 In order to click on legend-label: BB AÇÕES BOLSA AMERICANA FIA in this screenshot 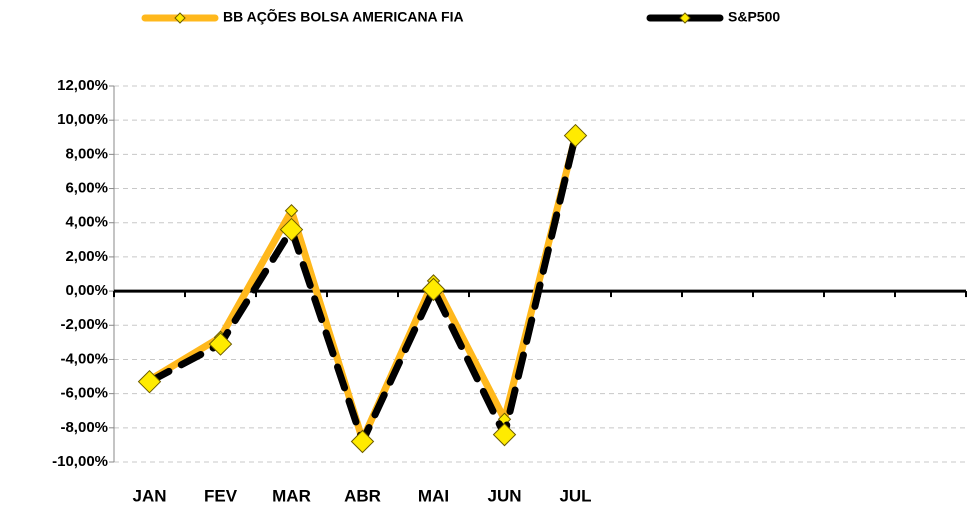, I will do `click(343, 16)`.